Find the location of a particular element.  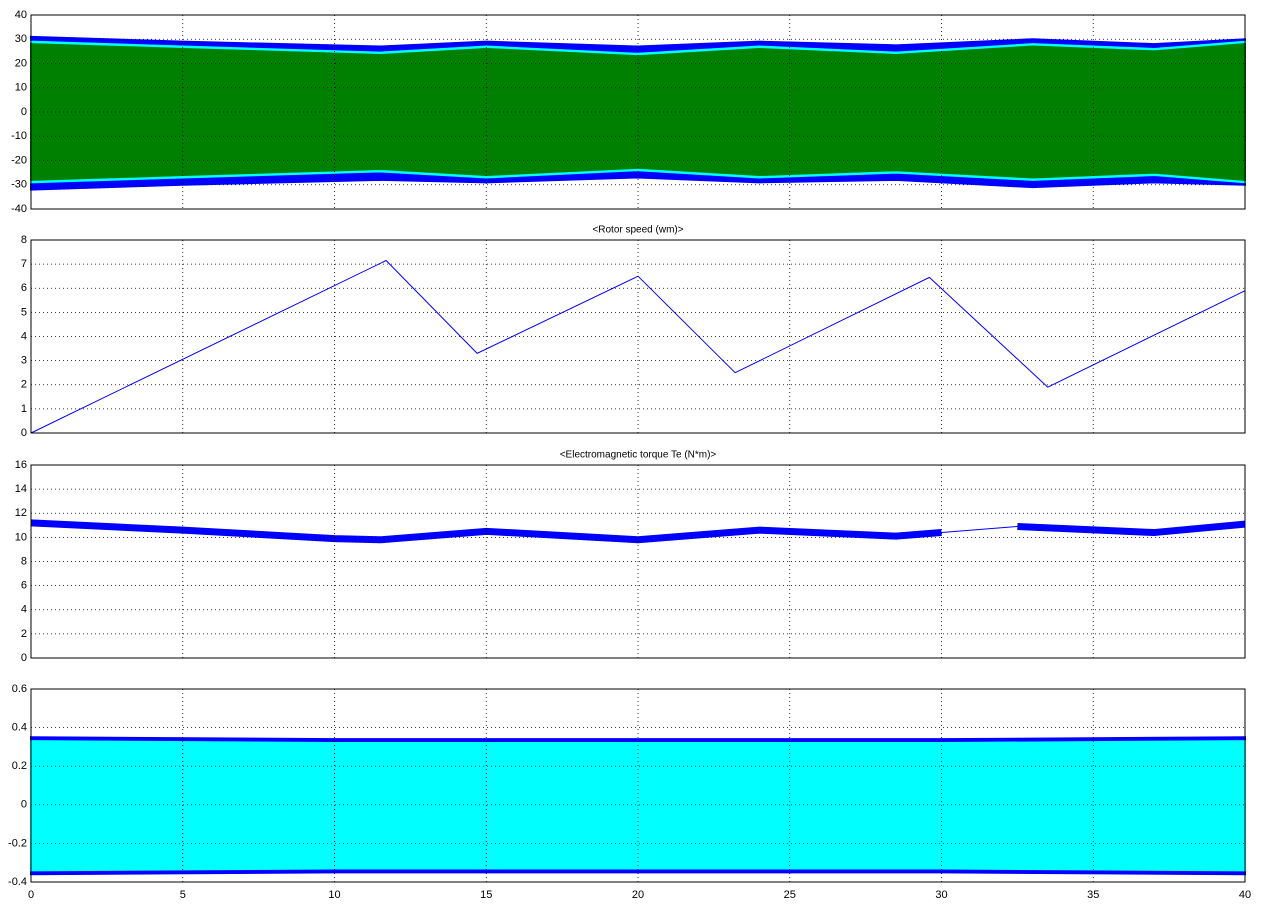

y-tick-label: 30 is located at coordinates (21, 39).